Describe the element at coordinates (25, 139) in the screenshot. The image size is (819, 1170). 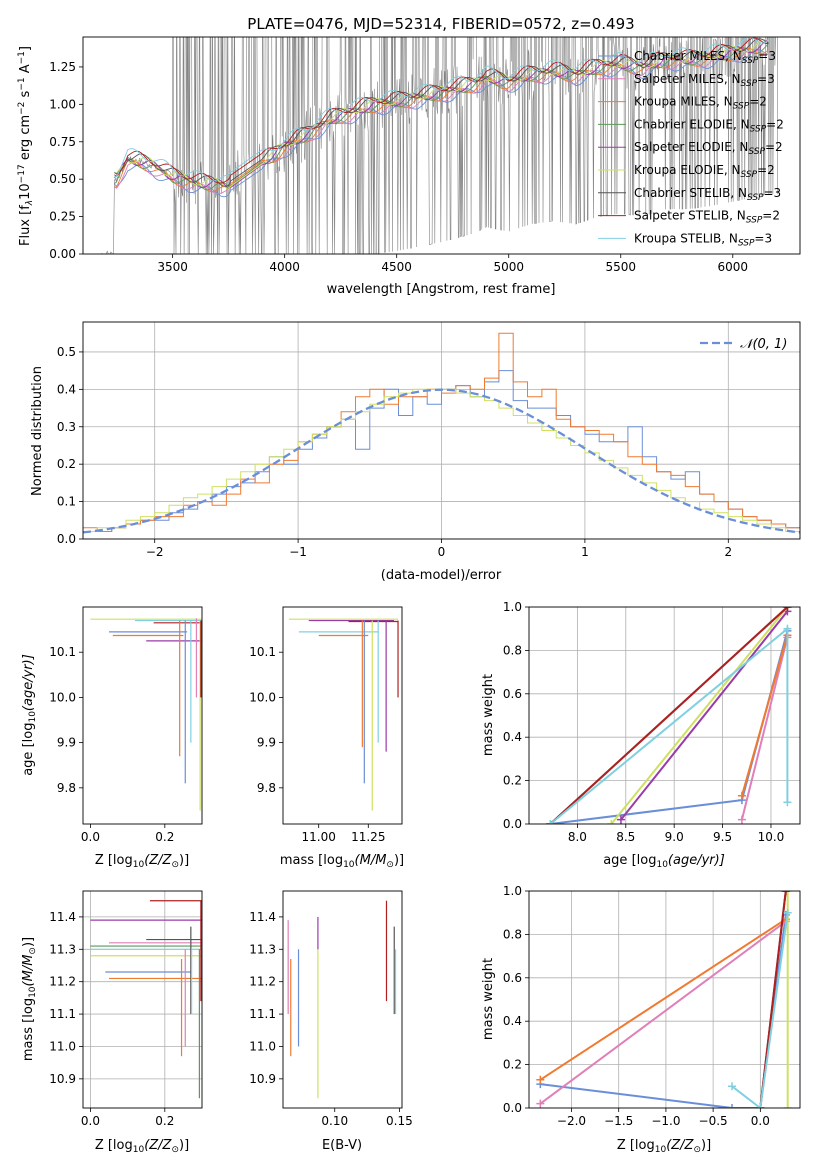
I see `spectrum-ylabel-part: erg cm` at that location.